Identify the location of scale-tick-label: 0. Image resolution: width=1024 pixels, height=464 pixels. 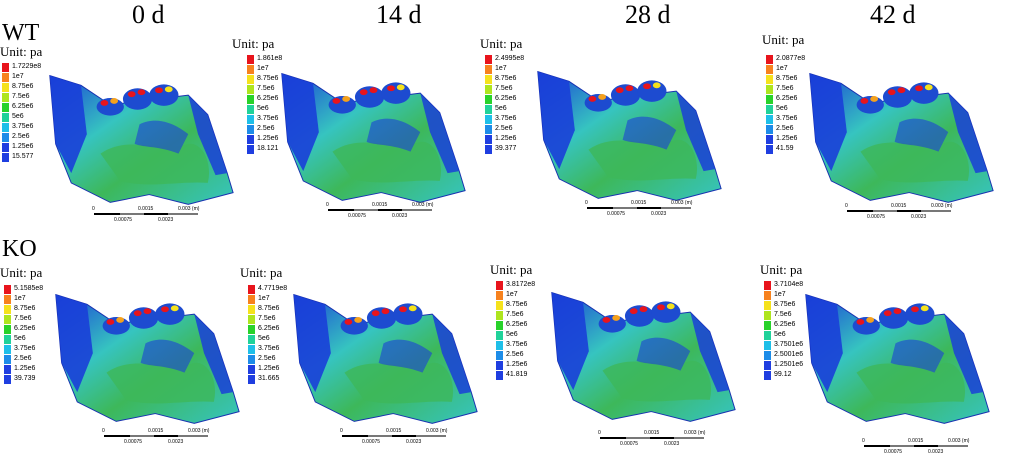
(599, 433).